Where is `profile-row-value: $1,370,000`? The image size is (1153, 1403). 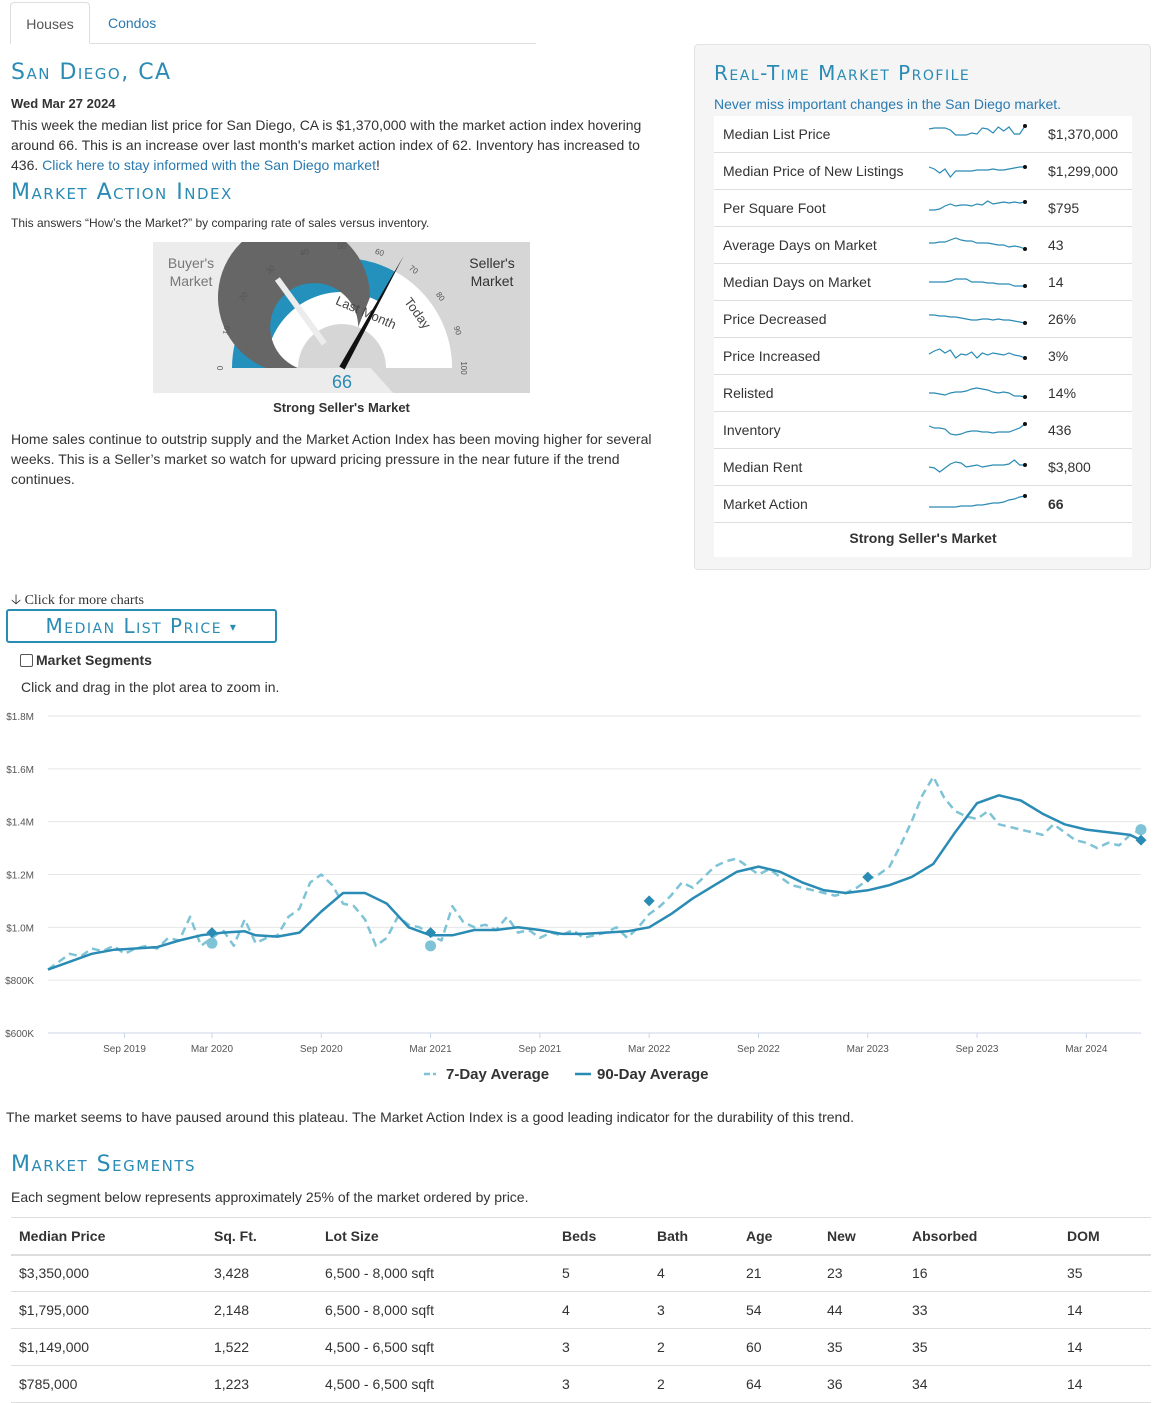 profile-row-value: $1,370,000 is located at coordinates (1083, 134).